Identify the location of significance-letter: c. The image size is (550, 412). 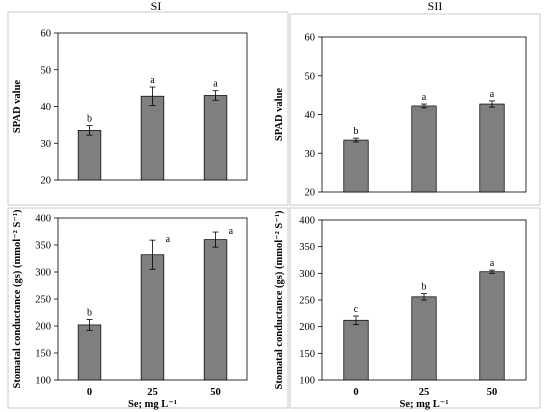
(356, 309).